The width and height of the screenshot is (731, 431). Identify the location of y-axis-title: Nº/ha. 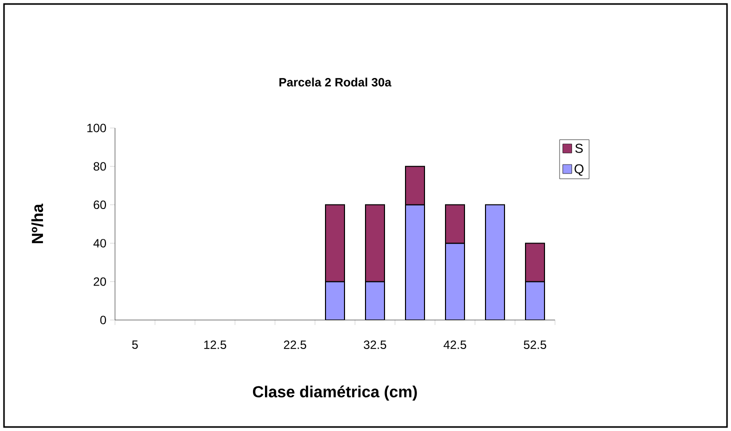
(37, 224).